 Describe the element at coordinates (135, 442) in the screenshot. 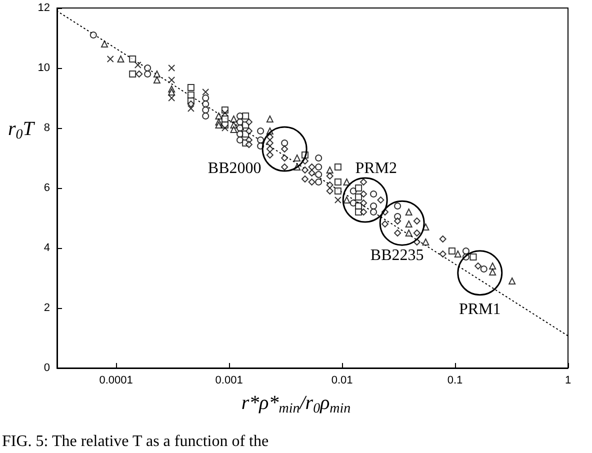

I see `caption: FIG. 5: The relative T as a function of the` at that location.